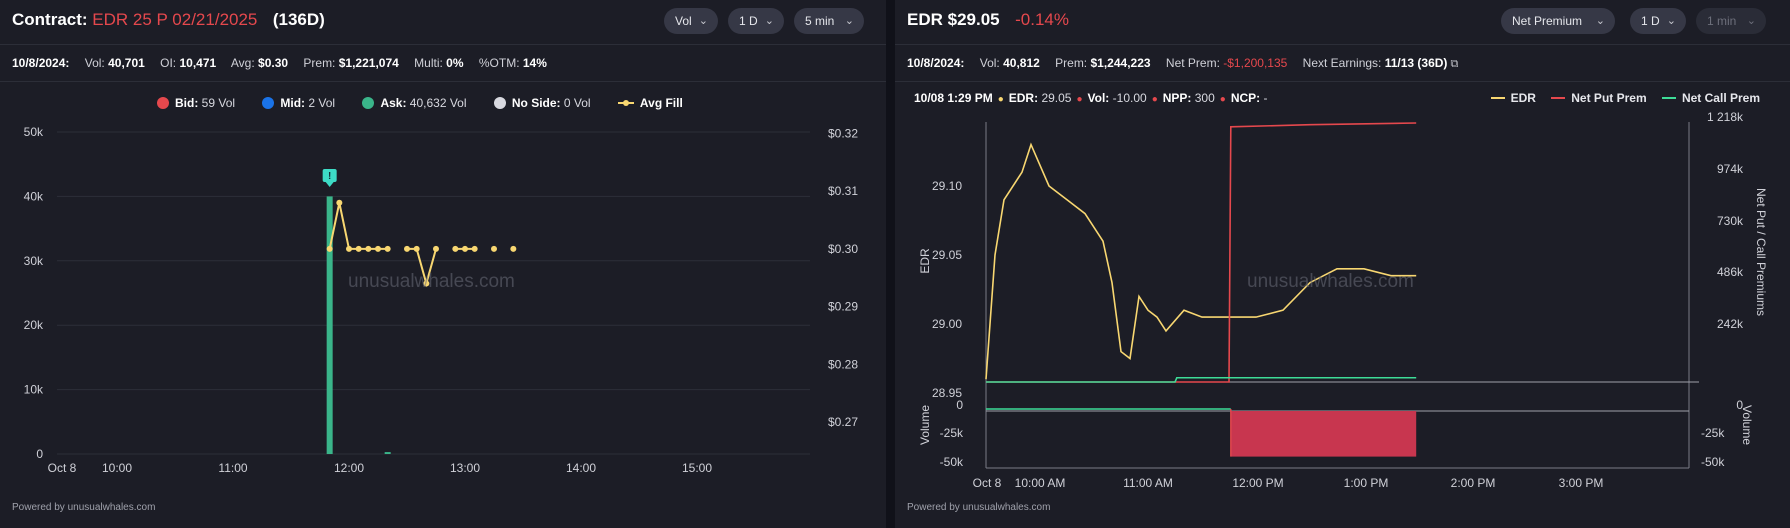 Image resolution: width=1790 pixels, height=528 pixels. What do you see at coordinates (1558, 98) in the screenshot?
I see `net-put-line-icon` at bounding box center [1558, 98].